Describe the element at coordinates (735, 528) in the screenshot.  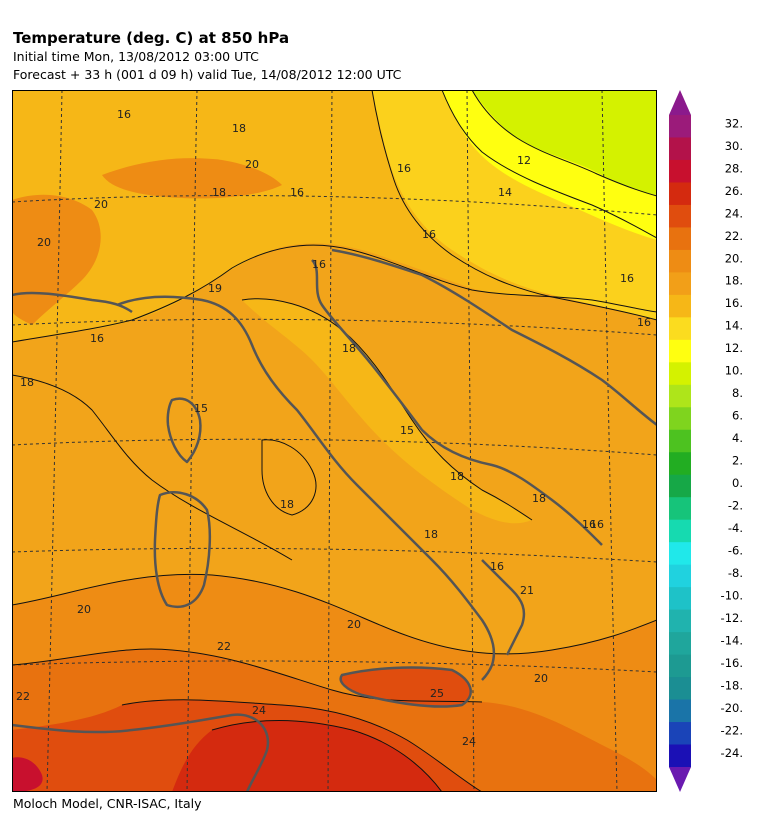
I see `colorbar-tick-label: -4.` at that location.